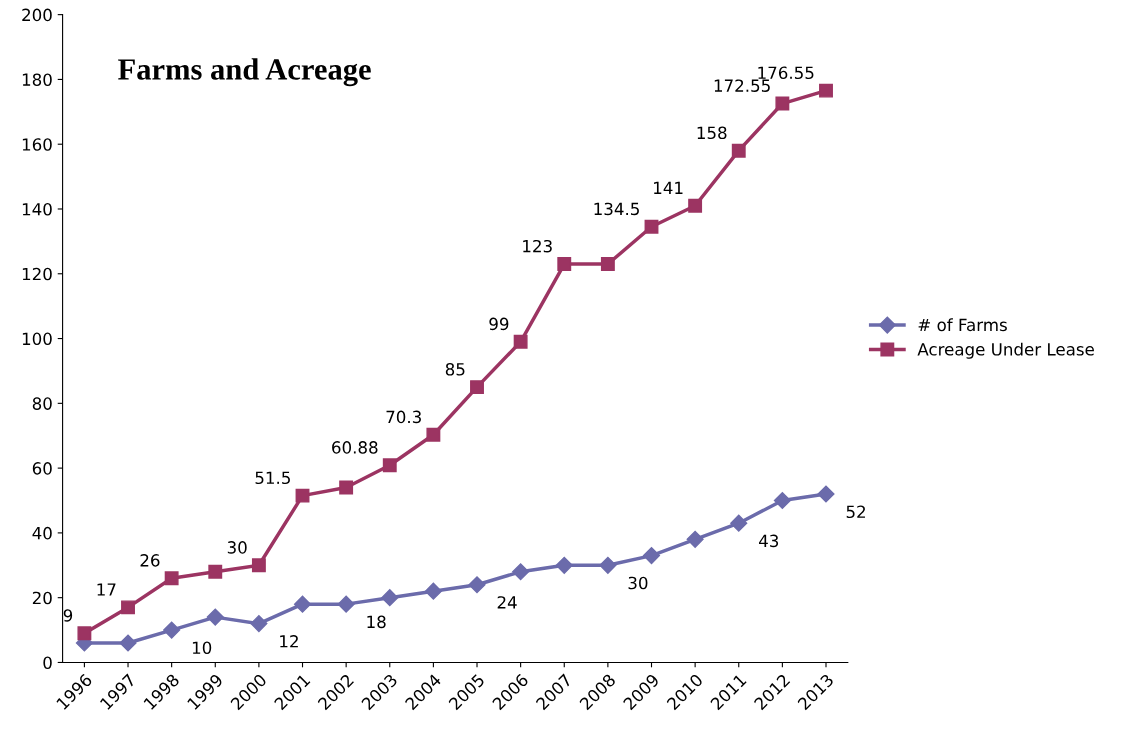 Image resolution: width=1138 pixels, height=732 pixels. I want to click on y-tick-label: 120, so click(37, 274).